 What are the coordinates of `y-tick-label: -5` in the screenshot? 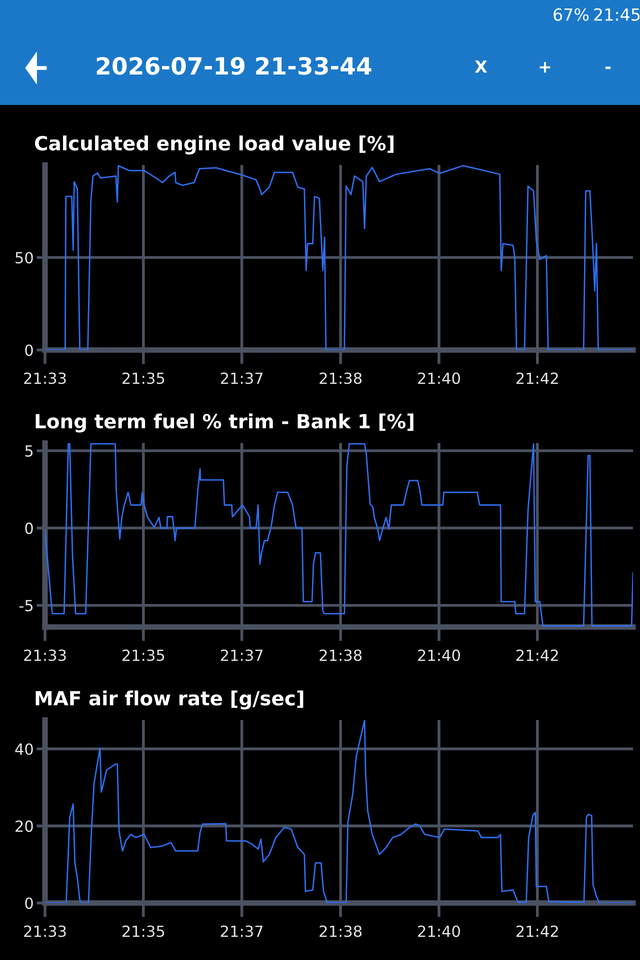 It's located at (26, 606).